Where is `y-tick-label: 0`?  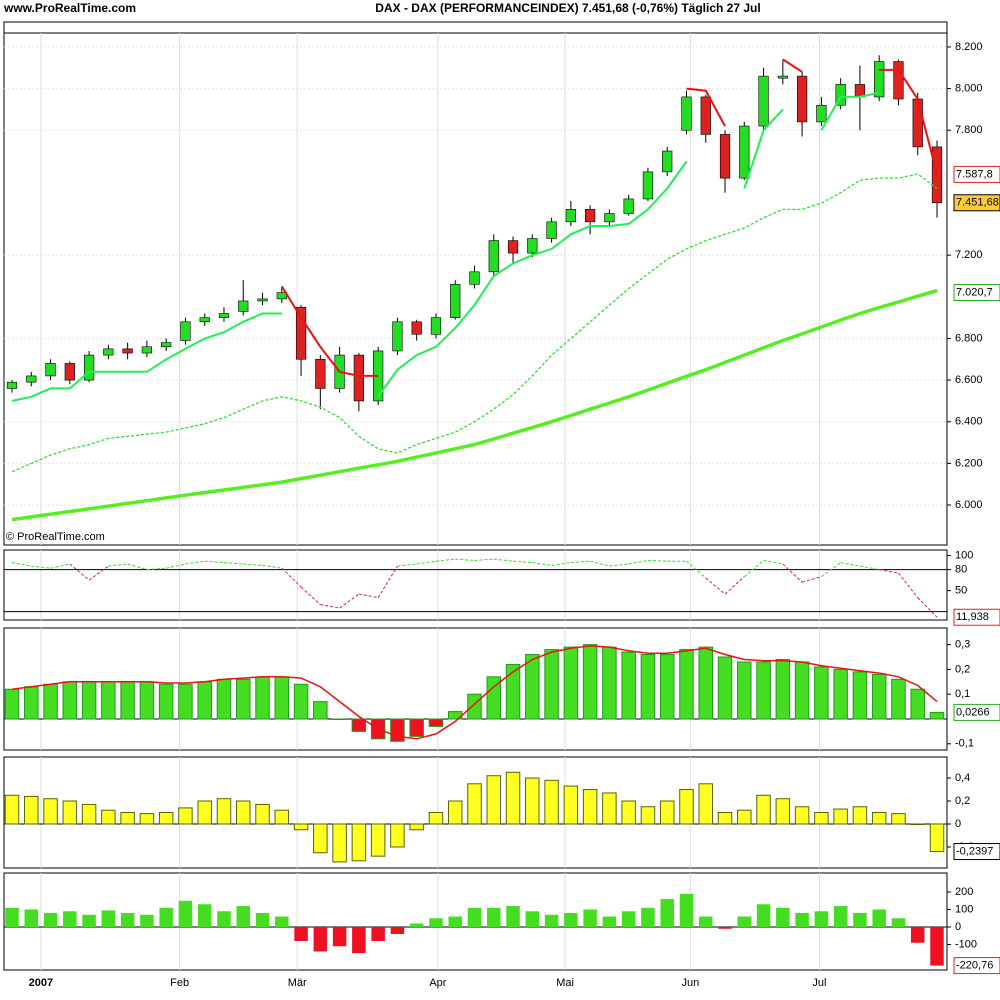 y-tick-label: 0 is located at coordinates (958, 927).